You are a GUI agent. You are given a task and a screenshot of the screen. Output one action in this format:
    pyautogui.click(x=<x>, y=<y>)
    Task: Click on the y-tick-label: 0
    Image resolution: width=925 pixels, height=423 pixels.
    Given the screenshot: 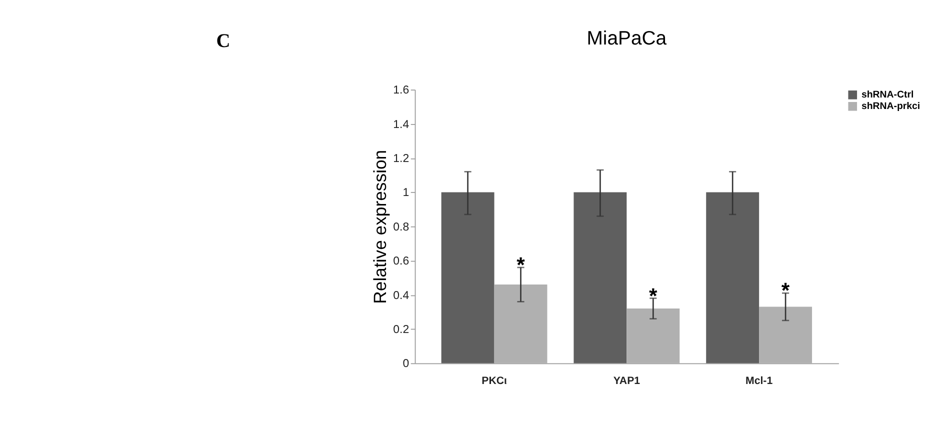 What is the action you would take?
    pyautogui.click(x=406, y=364)
    